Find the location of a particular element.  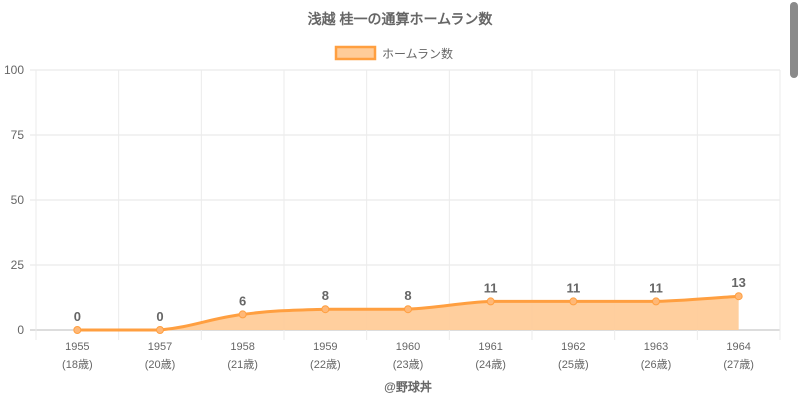

y-tick-label: 50 is located at coordinates (18, 200).